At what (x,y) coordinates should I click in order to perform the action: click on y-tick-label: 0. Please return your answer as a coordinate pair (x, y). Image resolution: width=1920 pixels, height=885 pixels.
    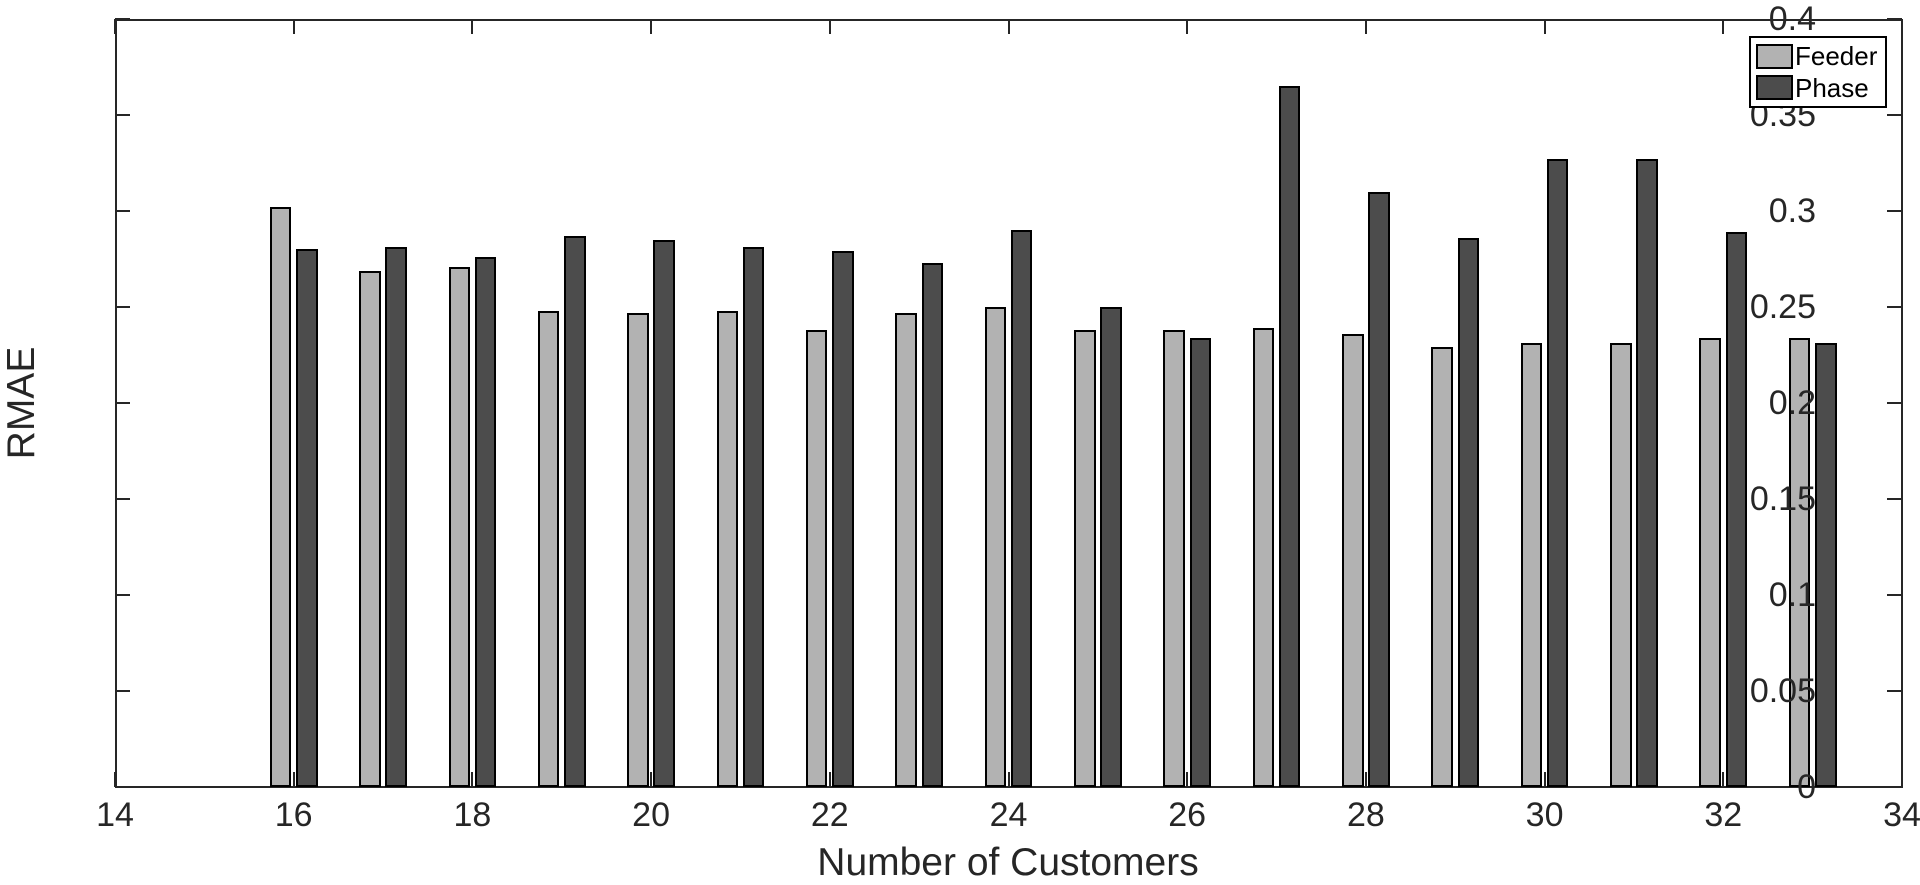
    Looking at the image, I should click on (1806, 787).